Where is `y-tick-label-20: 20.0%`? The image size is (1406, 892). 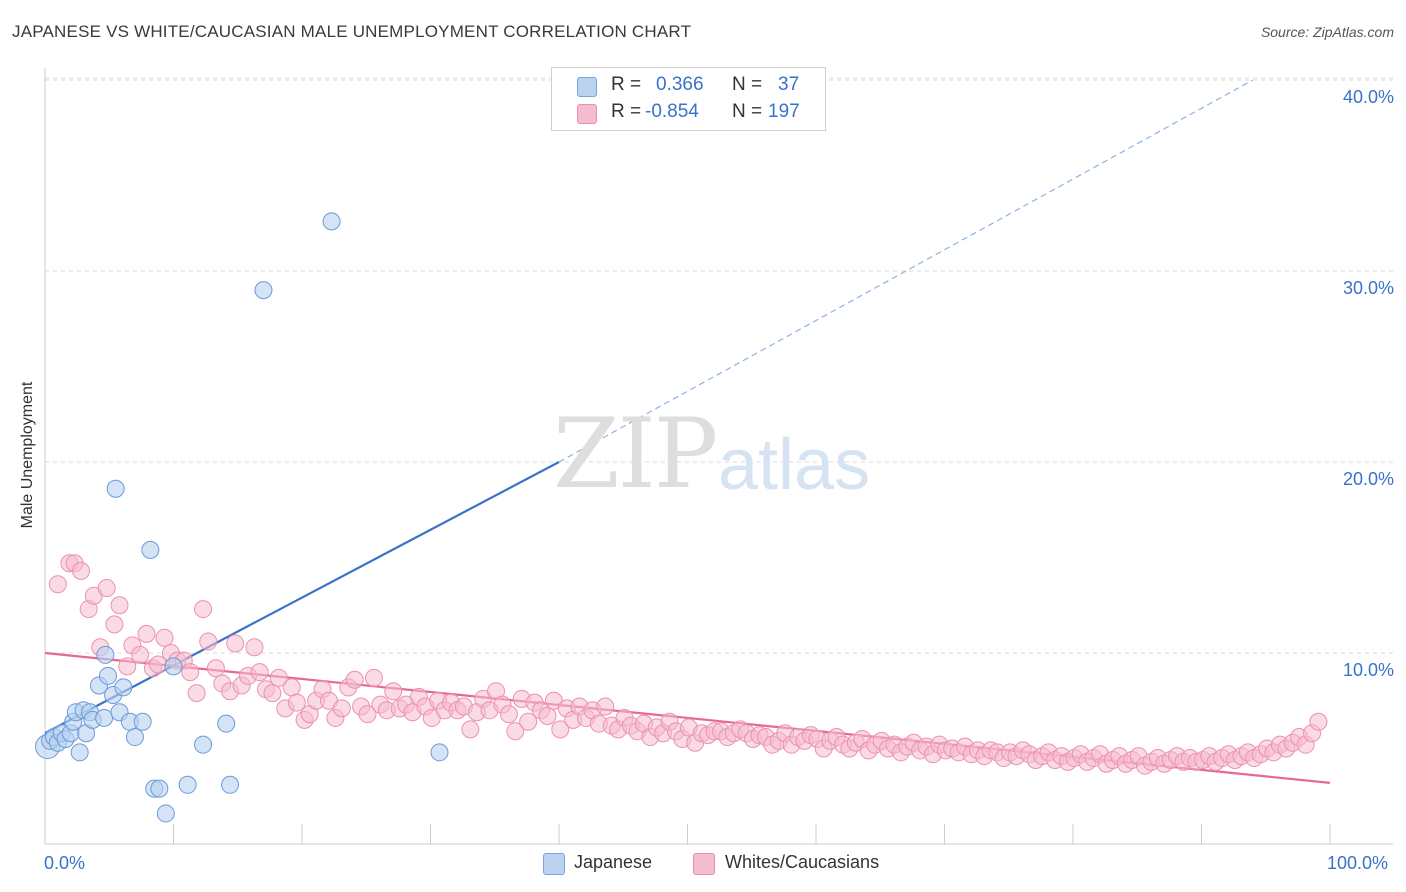
y-tick-label-20: 20.0% is located at coordinates (1368, 479).